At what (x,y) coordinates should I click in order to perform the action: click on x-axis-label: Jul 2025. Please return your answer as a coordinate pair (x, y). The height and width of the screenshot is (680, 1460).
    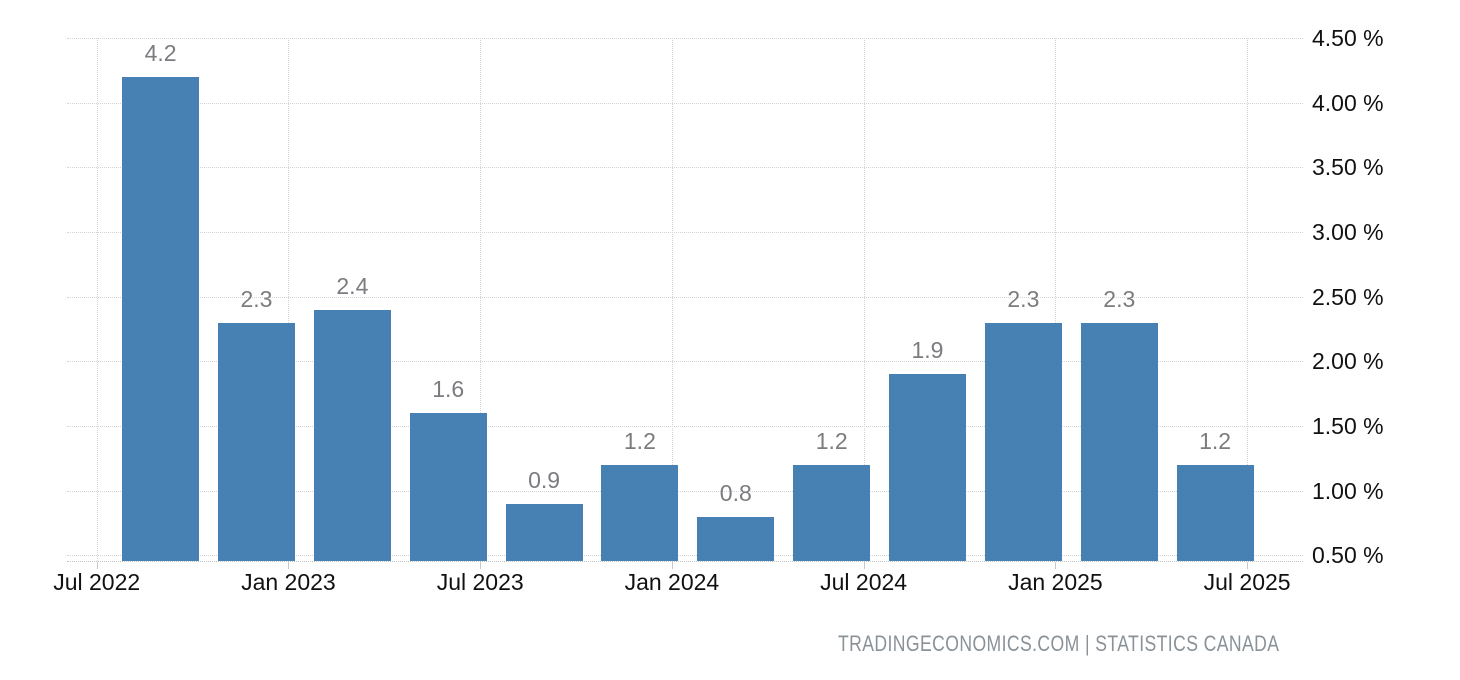
    Looking at the image, I should click on (1247, 582).